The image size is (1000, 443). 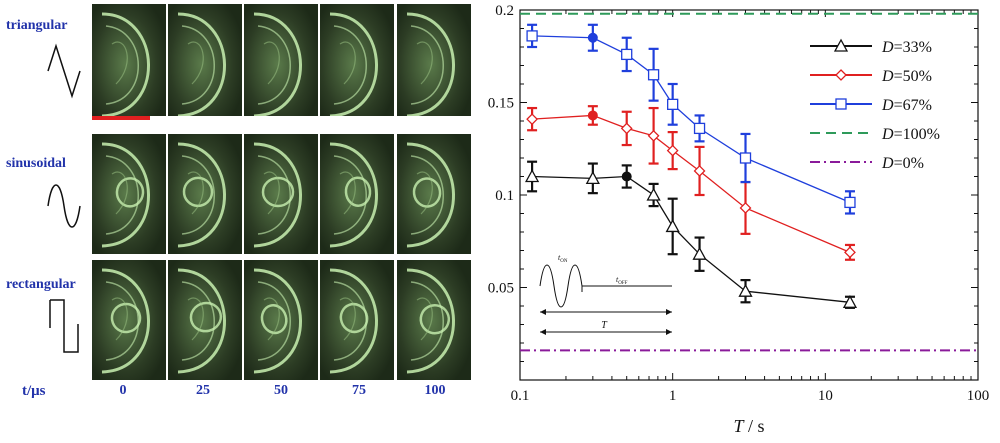 What do you see at coordinates (910, 134) in the screenshot?
I see `legend-label: D=100%` at bounding box center [910, 134].